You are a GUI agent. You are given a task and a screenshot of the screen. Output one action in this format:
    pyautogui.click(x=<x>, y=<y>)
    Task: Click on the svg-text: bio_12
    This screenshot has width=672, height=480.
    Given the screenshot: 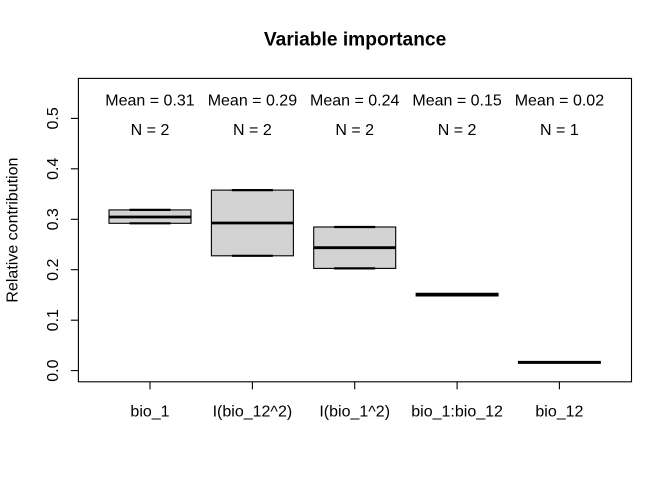 What is the action you would take?
    pyautogui.click(x=559, y=412)
    